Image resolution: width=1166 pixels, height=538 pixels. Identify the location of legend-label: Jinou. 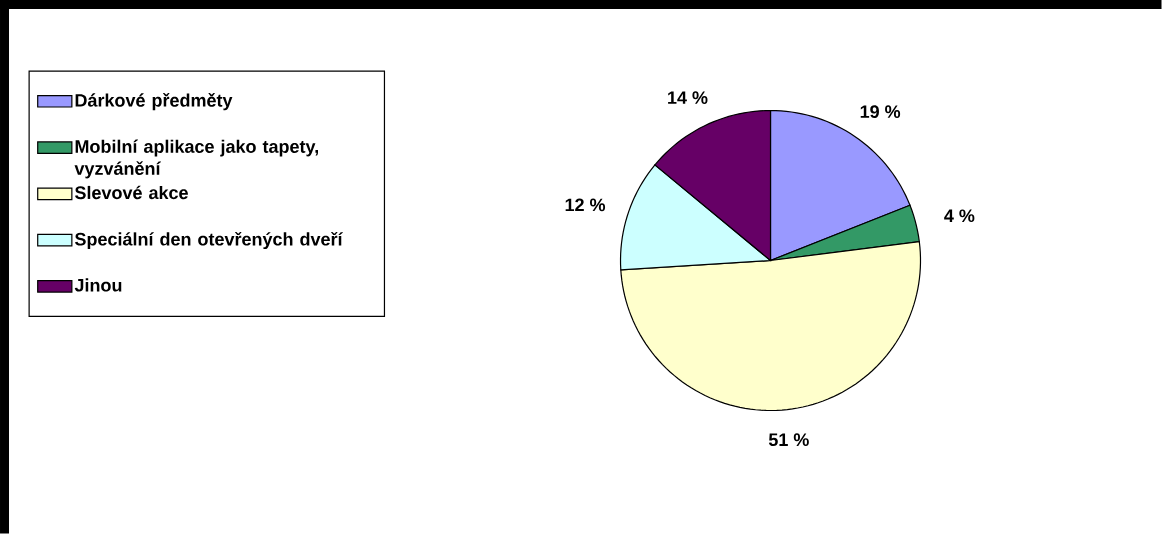
(98, 285).